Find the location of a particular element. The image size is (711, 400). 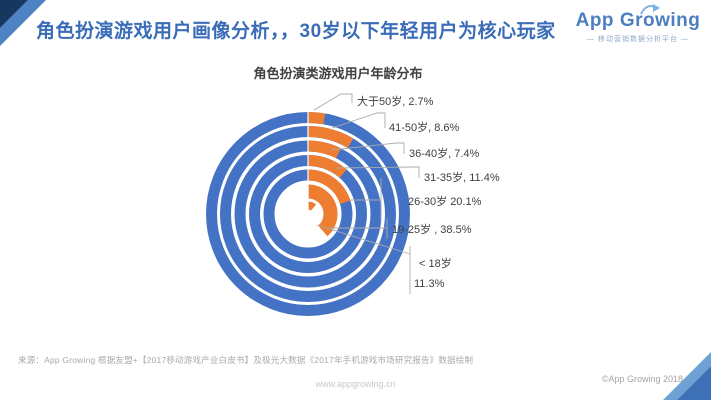

label-19-25: 19-25岁 , 38.5% is located at coordinates (432, 229).